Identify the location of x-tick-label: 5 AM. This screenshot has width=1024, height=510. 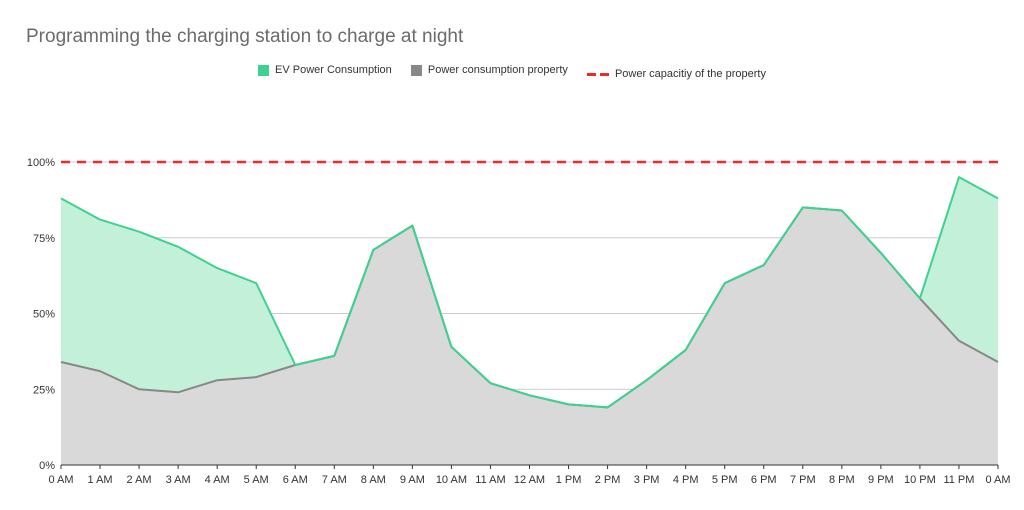
(256, 480).